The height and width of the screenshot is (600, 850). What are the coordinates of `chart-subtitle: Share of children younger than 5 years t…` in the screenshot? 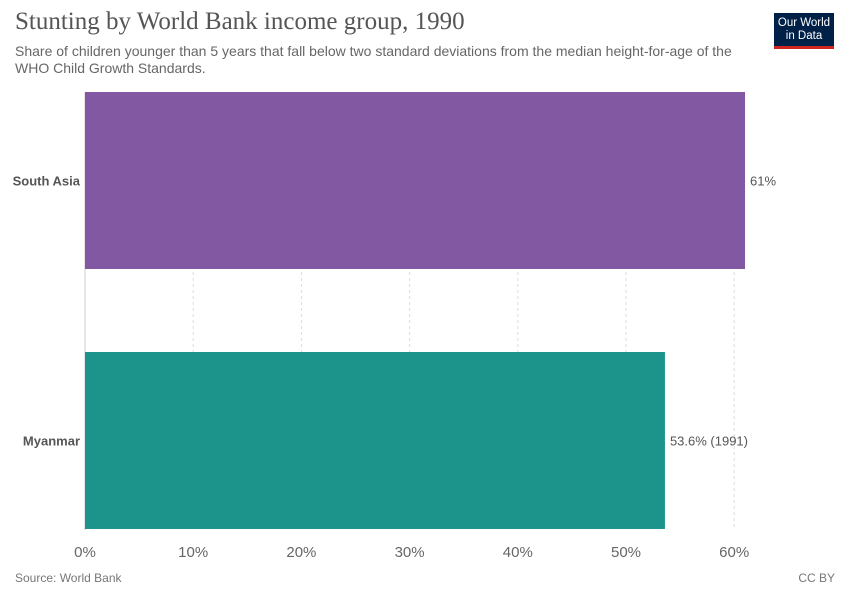 It's located at (373, 59).